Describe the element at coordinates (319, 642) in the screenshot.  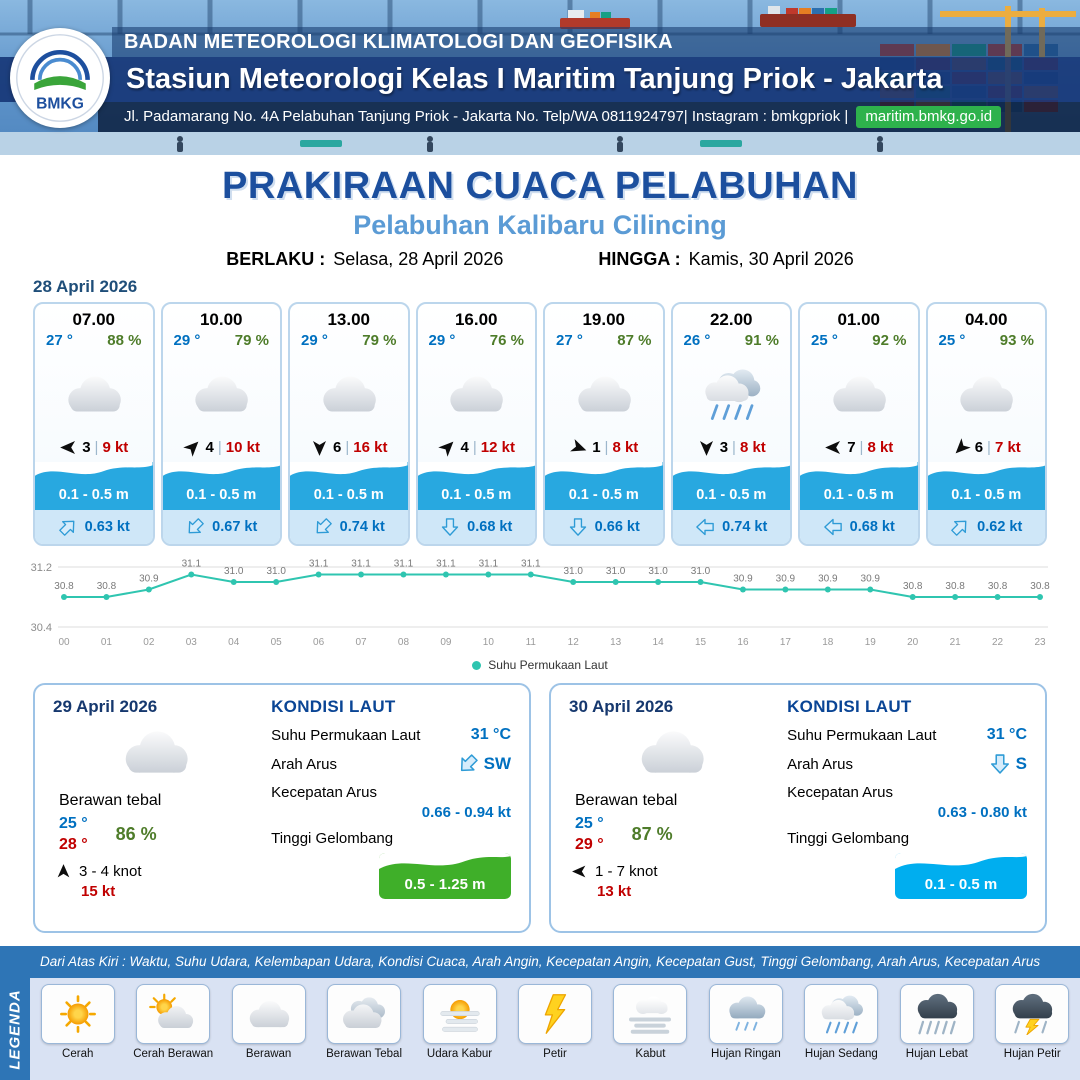
I see `svg-text: 06` at that location.